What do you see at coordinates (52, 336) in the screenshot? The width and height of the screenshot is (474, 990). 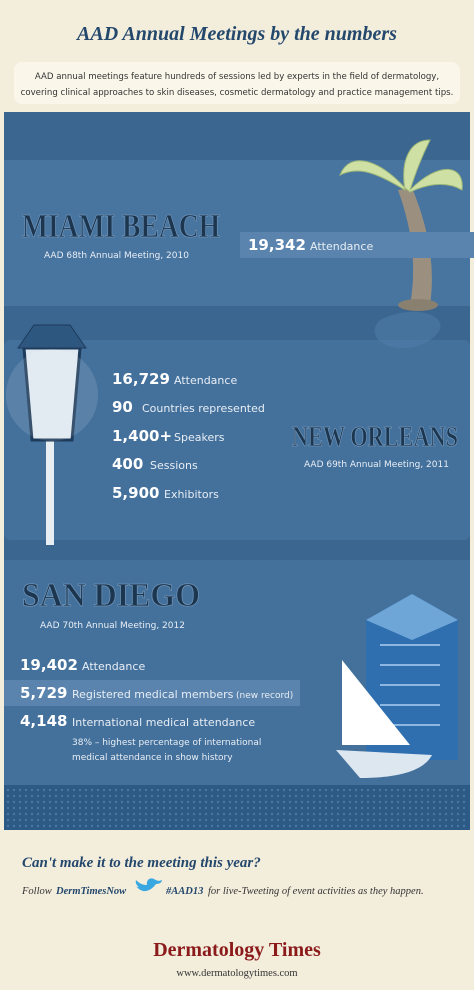 I see `lamp-top` at bounding box center [52, 336].